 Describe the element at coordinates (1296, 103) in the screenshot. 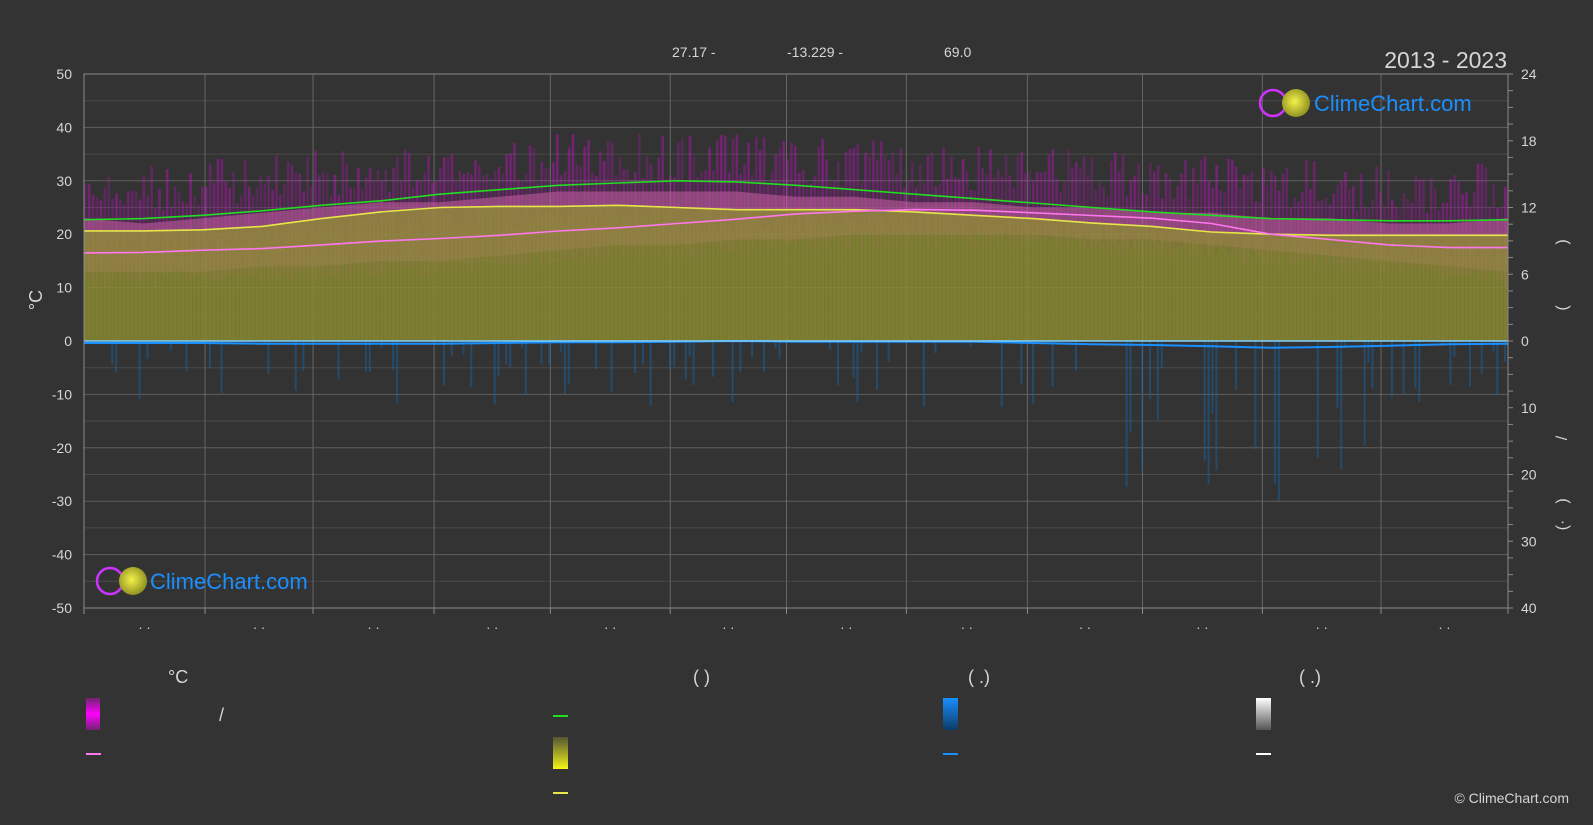

I see `logo-sun-icon` at that location.